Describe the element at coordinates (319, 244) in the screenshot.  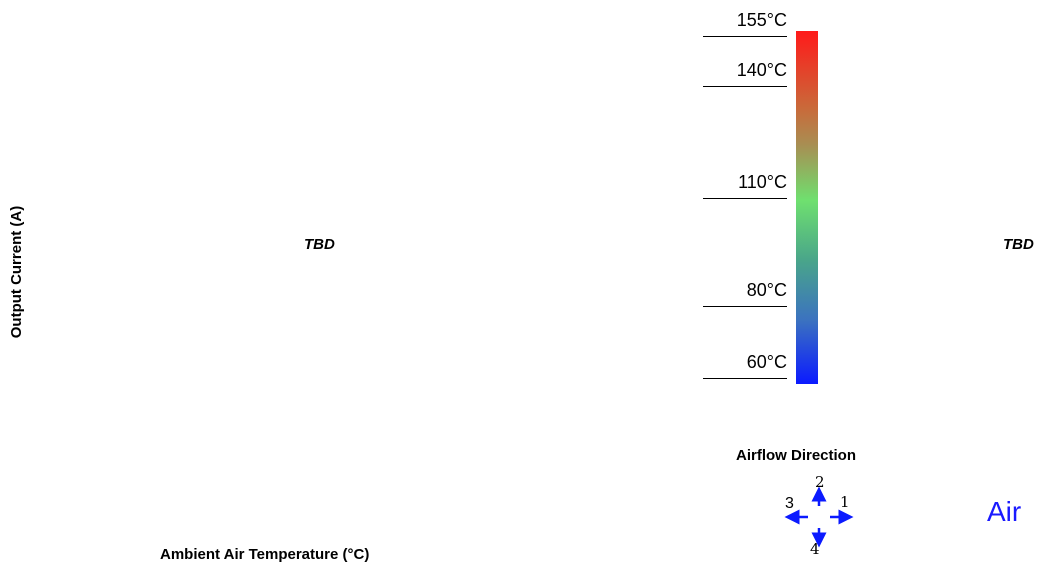
I see `chart-placeholder-left: TBD` at that location.